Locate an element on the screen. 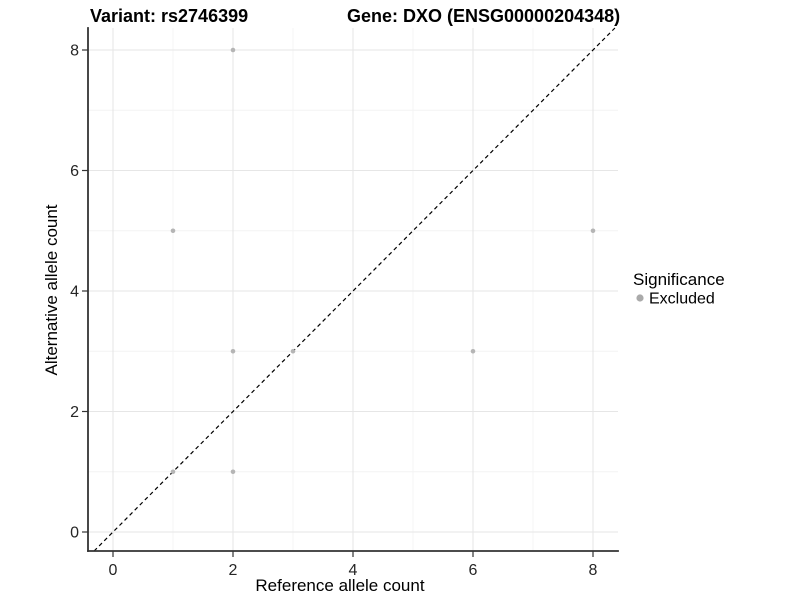 This screenshot has height=600, width=800. y-tick-label: 4 is located at coordinates (74, 292).